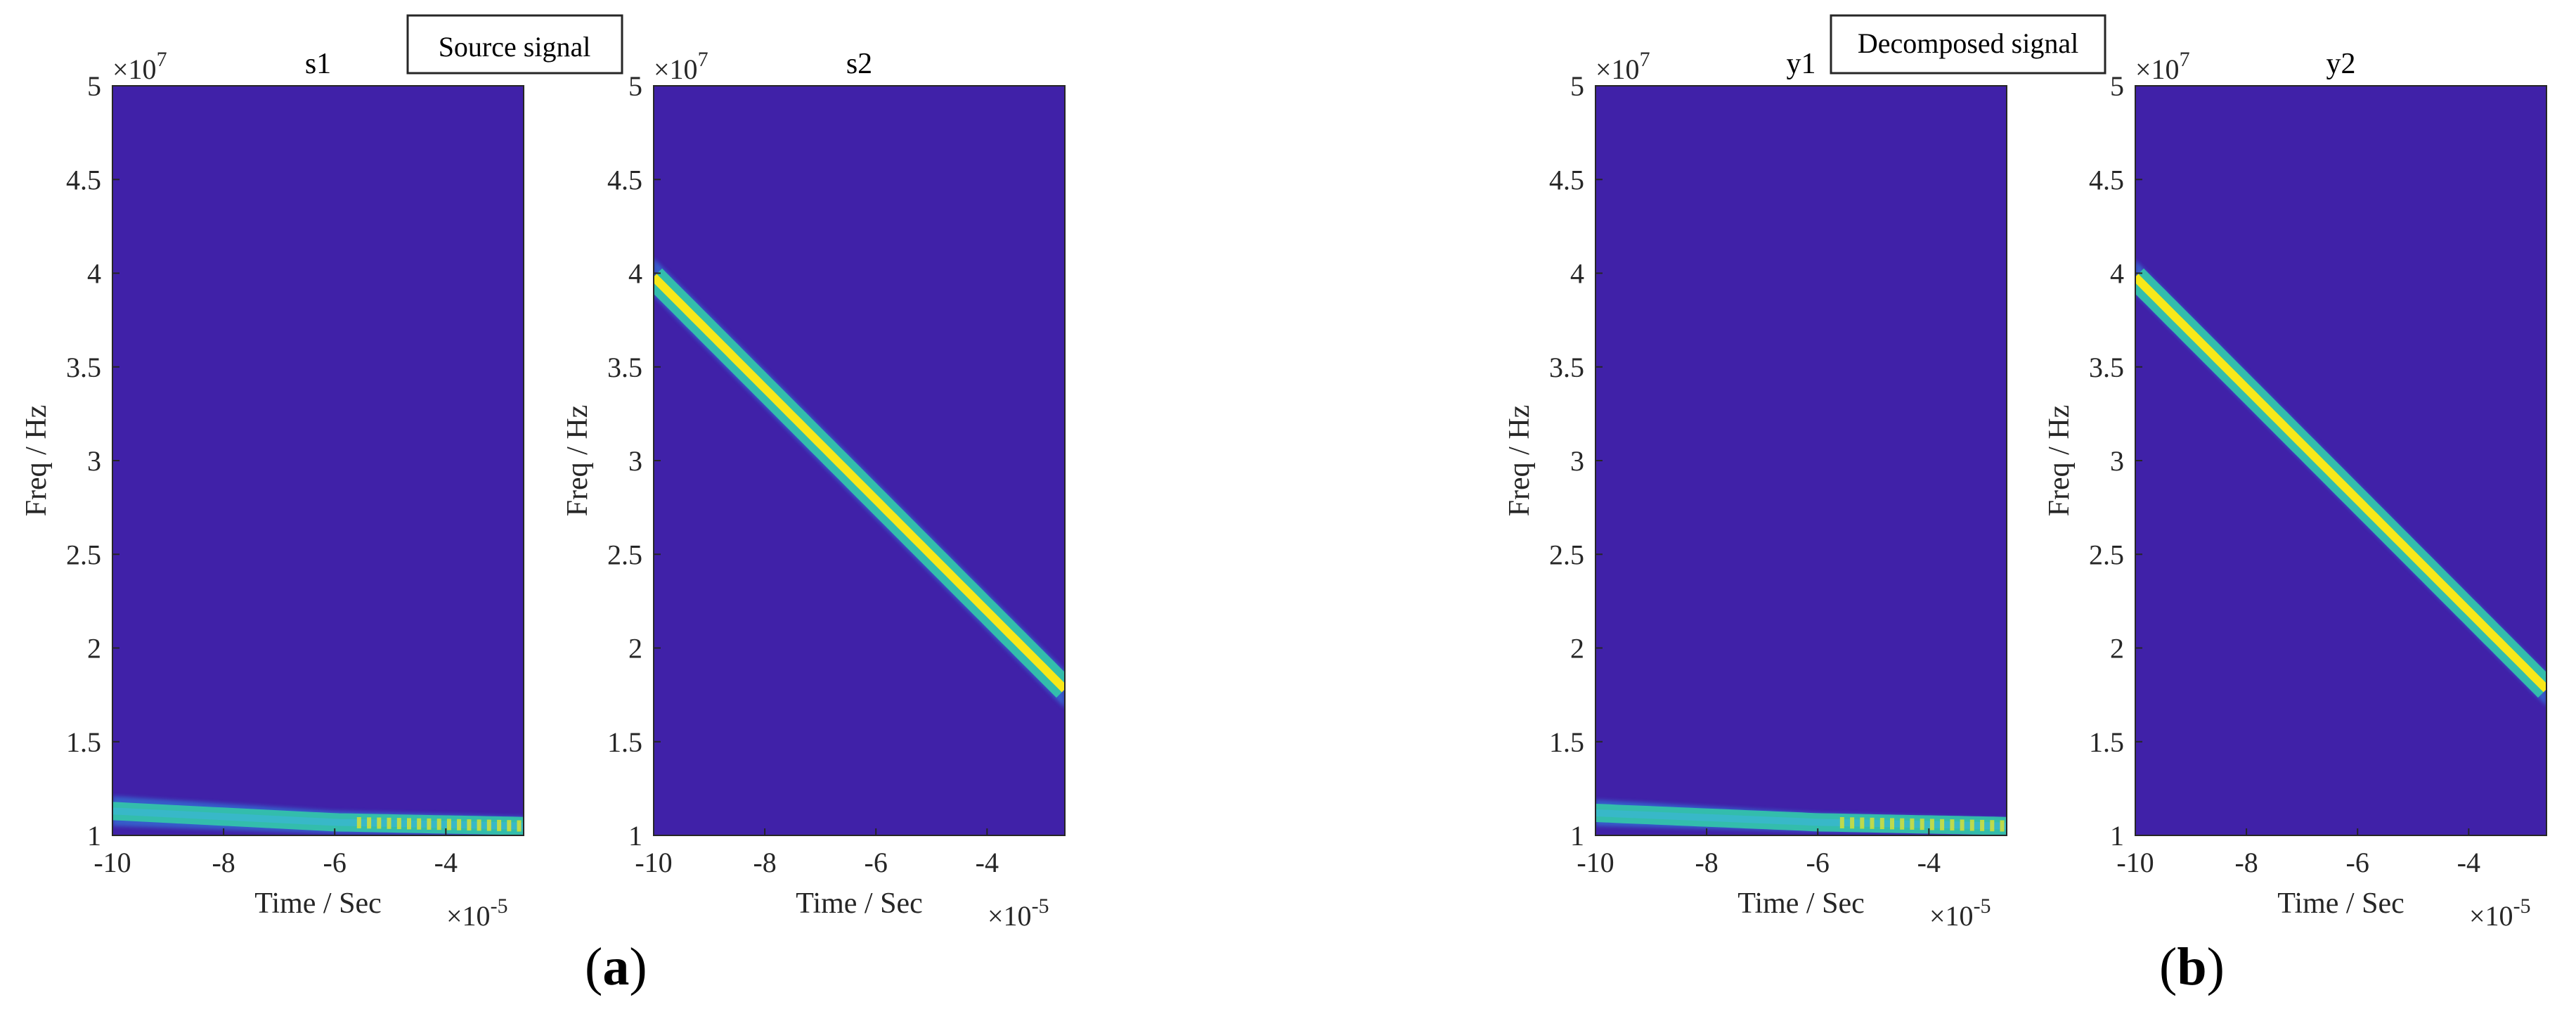  What do you see at coordinates (2341, 64) in the screenshot?
I see `panel-title: y2` at bounding box center [2341, 64].